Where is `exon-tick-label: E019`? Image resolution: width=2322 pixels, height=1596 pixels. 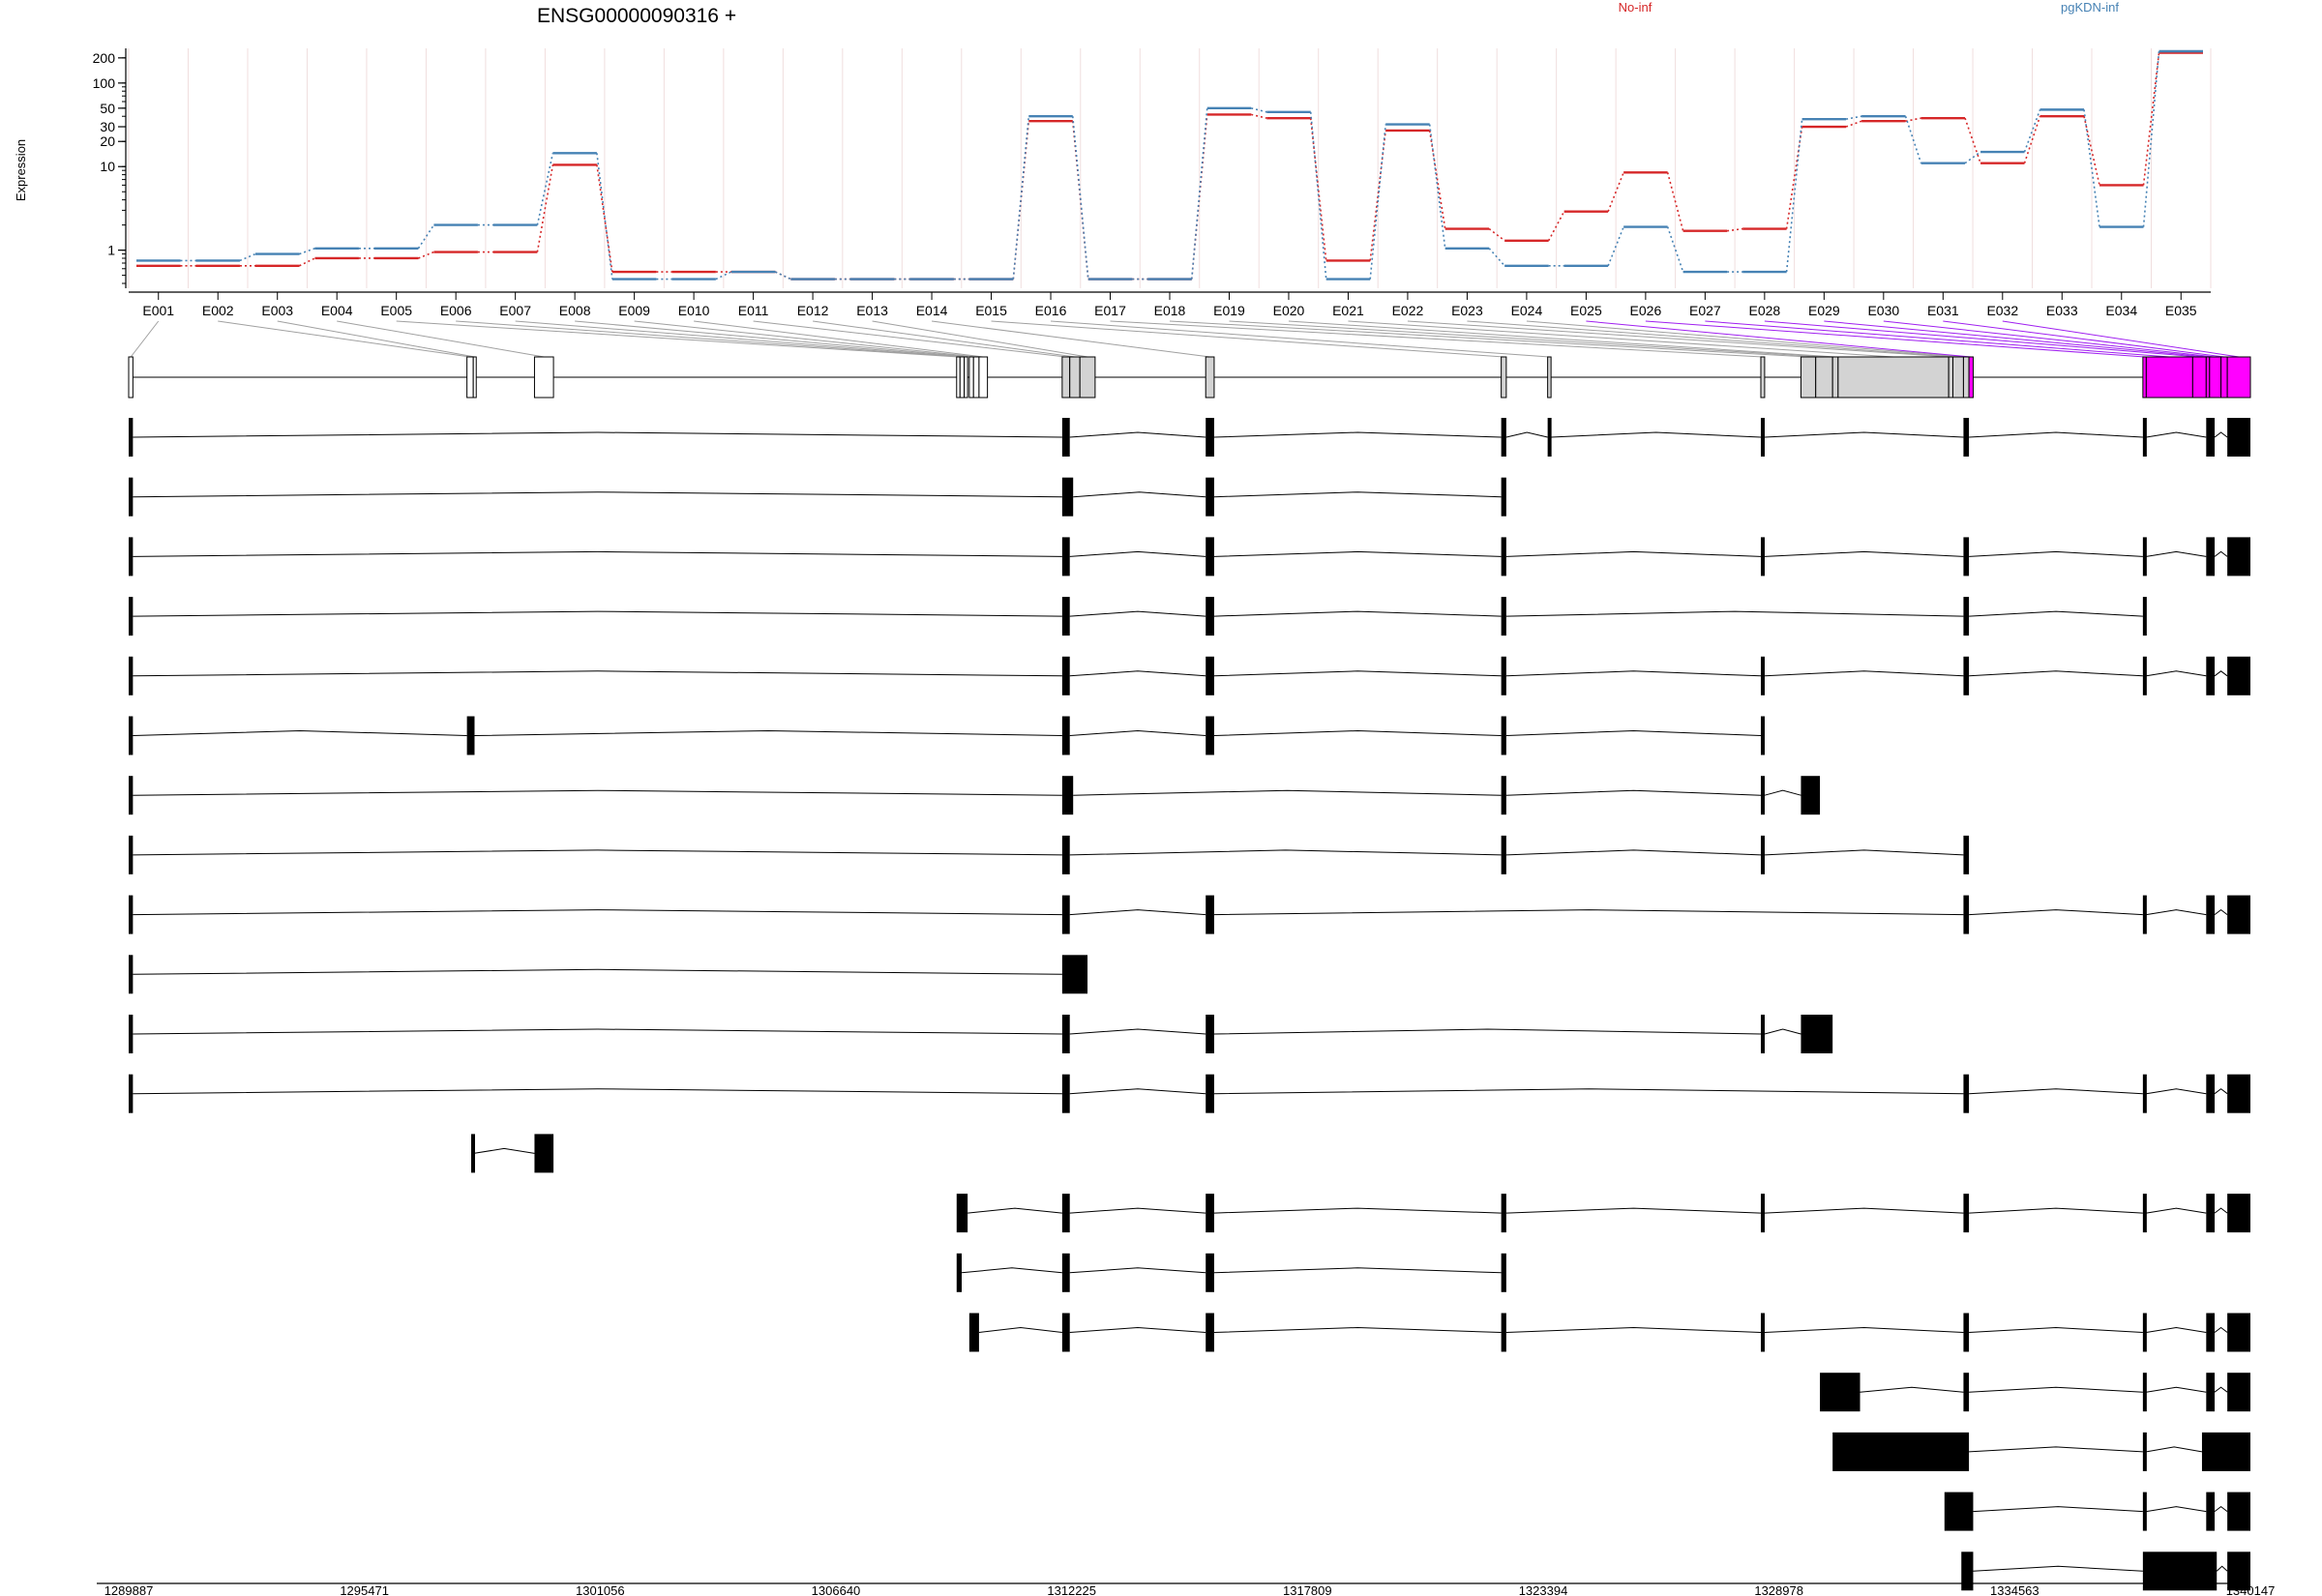
exon-tick-label: E019 is located at coordinates (1229, 310).